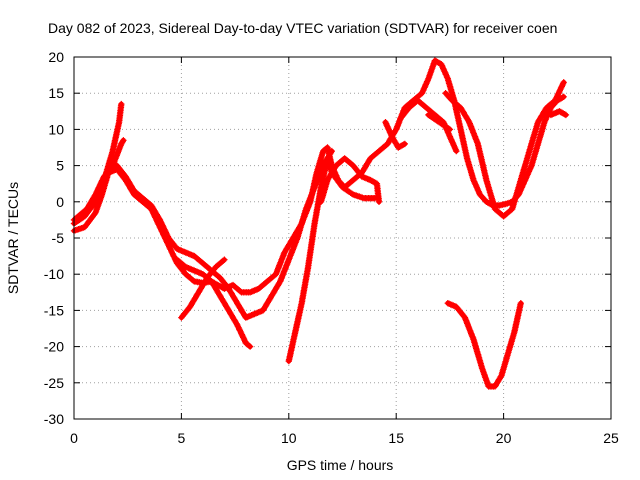  What do you see at coordinates (58, 238) in the screenshot?
I see `y-tick-label: -5` at bounding box center [58, 238].